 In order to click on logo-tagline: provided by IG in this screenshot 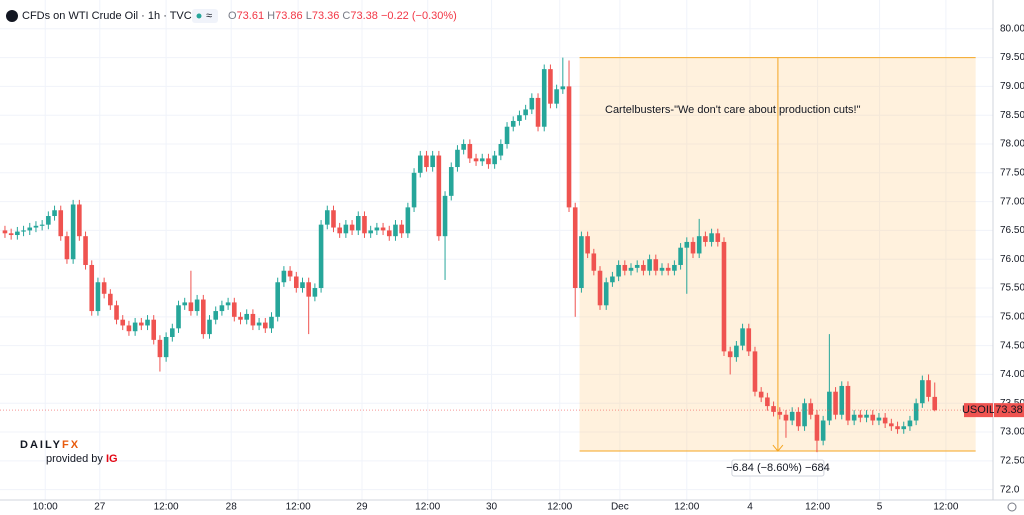, I will do `click(82, 459)`.